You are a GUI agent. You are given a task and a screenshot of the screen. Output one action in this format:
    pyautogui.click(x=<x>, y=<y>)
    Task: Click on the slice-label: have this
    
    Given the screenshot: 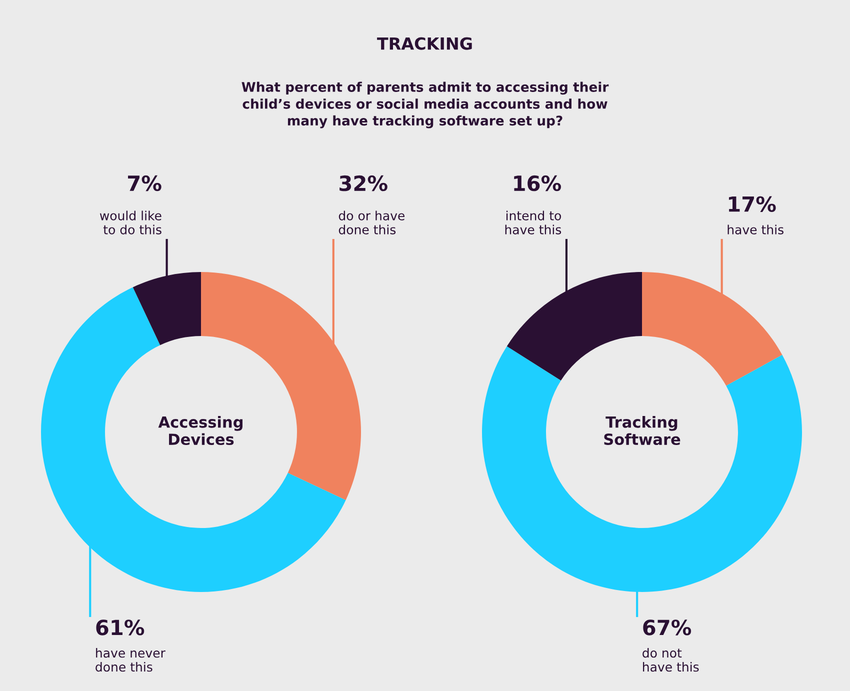 What is the action you would take?
    pyautogui.click(x=756, y=229)
    